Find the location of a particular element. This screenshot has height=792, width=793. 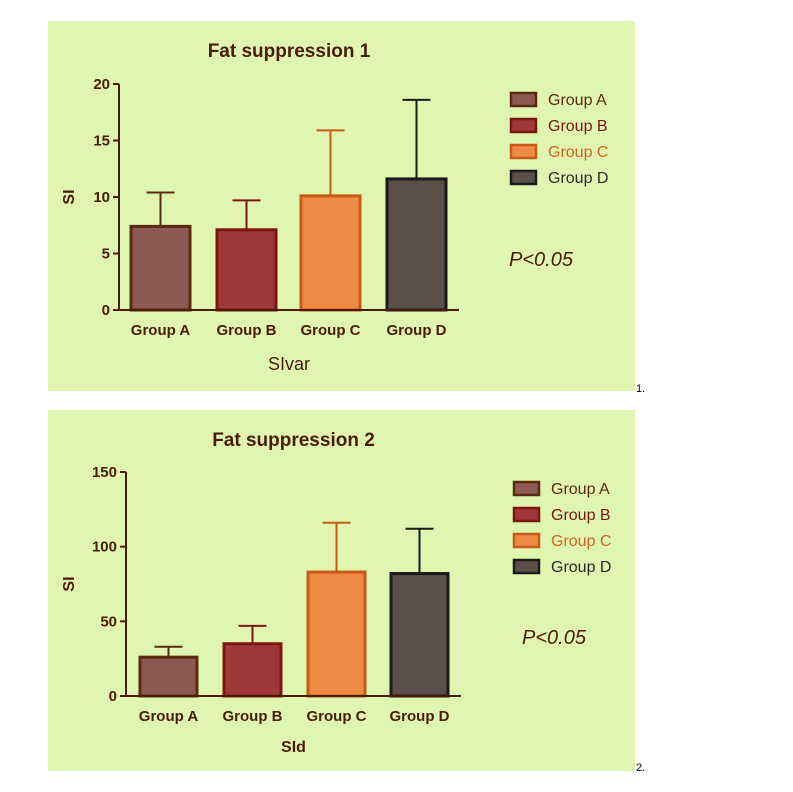

y-tick-label-50: 50 is located at coordinates (108, 621).